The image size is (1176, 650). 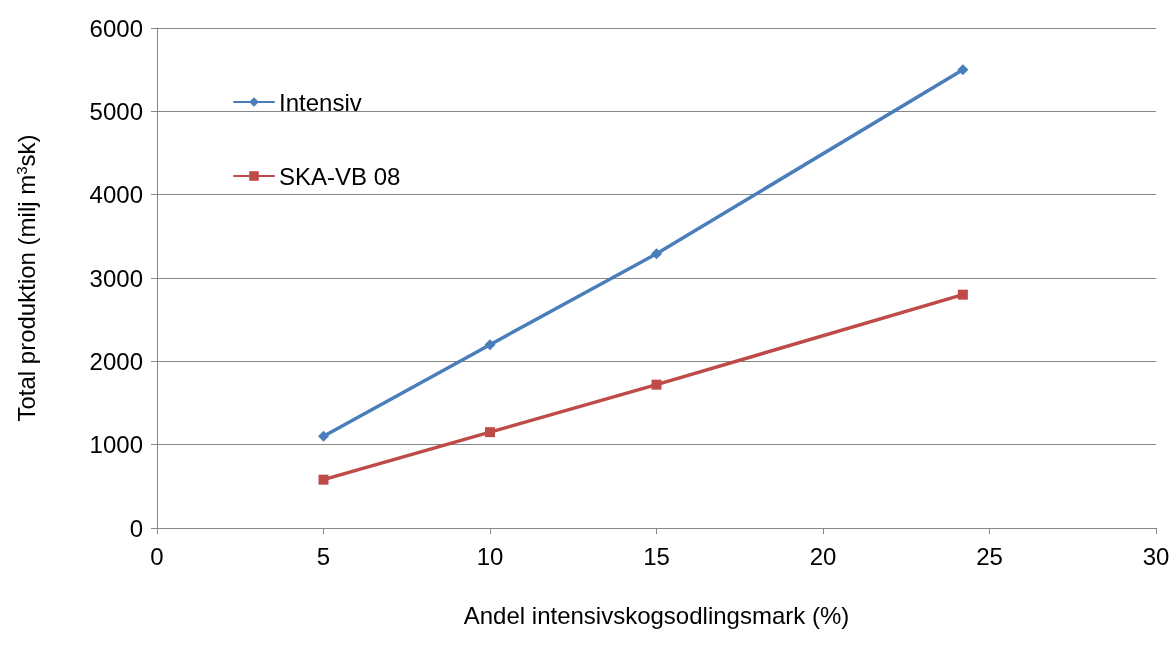 I want to click on x-tick-label: 25, so click(x=989, y=556).